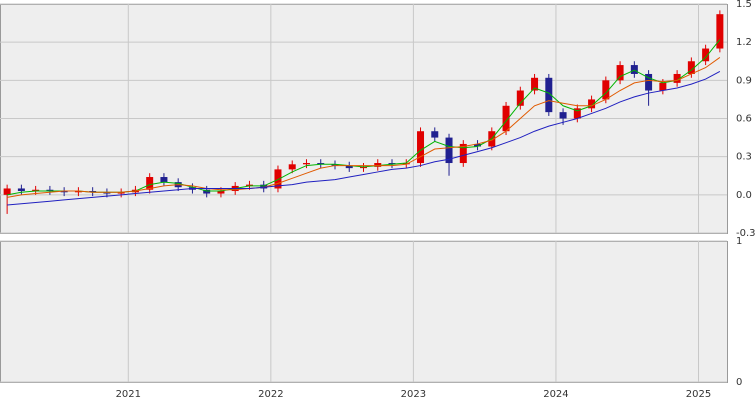 This screenshot has width=755, height=400. What do you see at coordinates (744, 80) in the screenshot?
I see `y-tick-label: 0.9` at bounding box center [744, 80].